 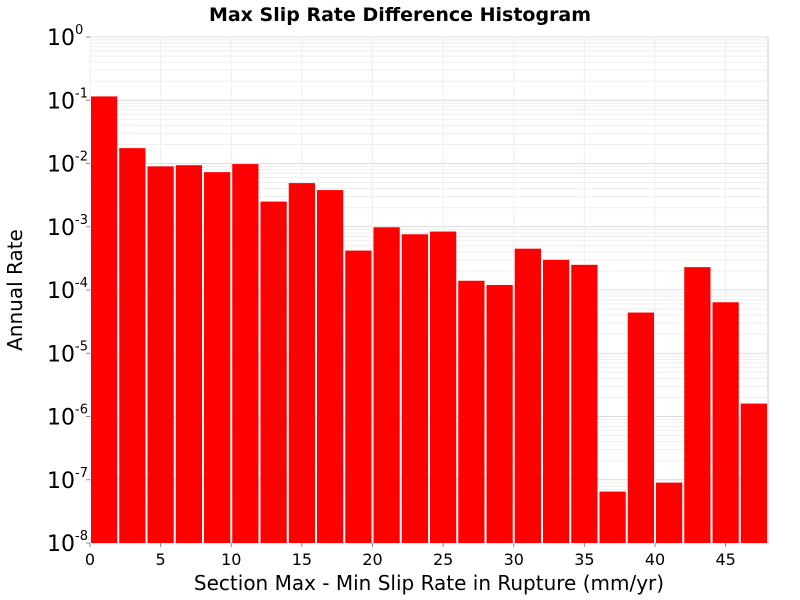 What do you see at coordinates (410, 556) in the screenshot?
I see `x-axis-ticks: 0 5 10 15 20 25 30 35 40 45` at bounding box center [410, 556].